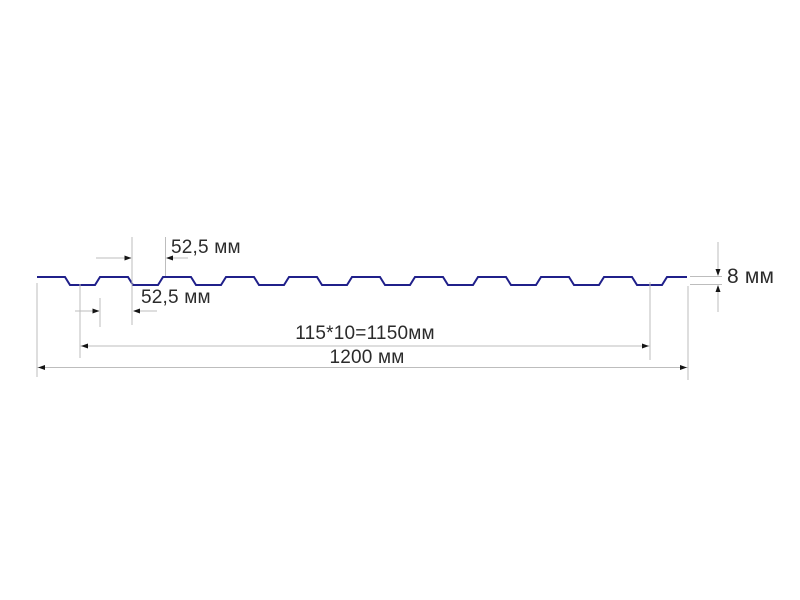 This screenshot has width=800, height=600. Describe the element at coordinates (169, 258) in the screenshot. I see `arrow-top52-right` at that location.